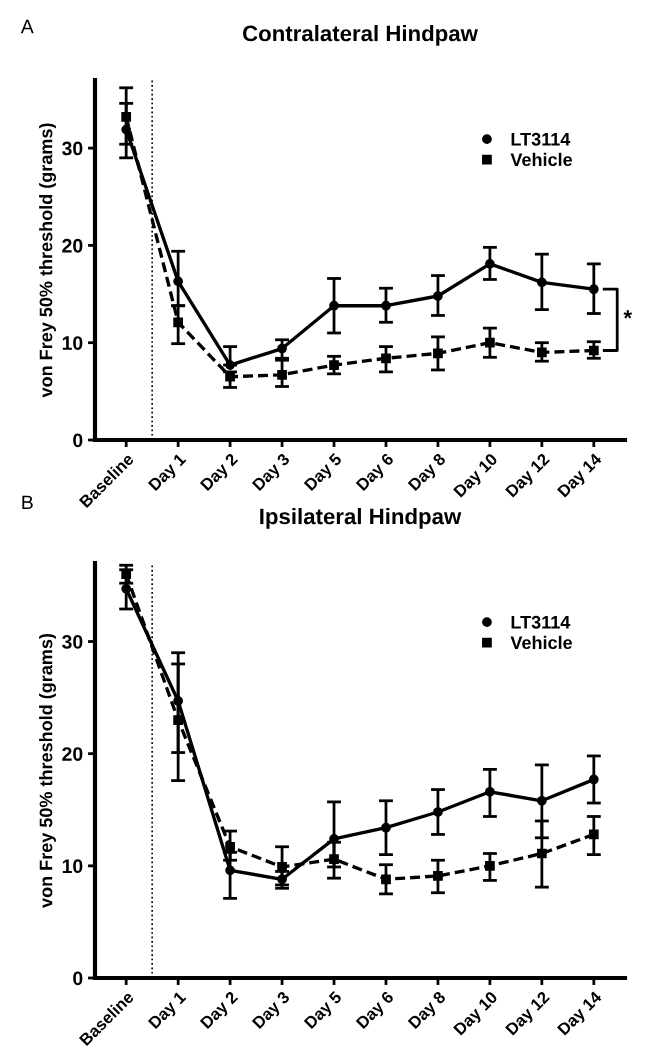 This screenshot has width=647, height=1055. What do you see at coordinates (361, 518) in the screenshot?
I see `chart-title: Ipsilateral Hindpaw` at bounding box center [361, 518].